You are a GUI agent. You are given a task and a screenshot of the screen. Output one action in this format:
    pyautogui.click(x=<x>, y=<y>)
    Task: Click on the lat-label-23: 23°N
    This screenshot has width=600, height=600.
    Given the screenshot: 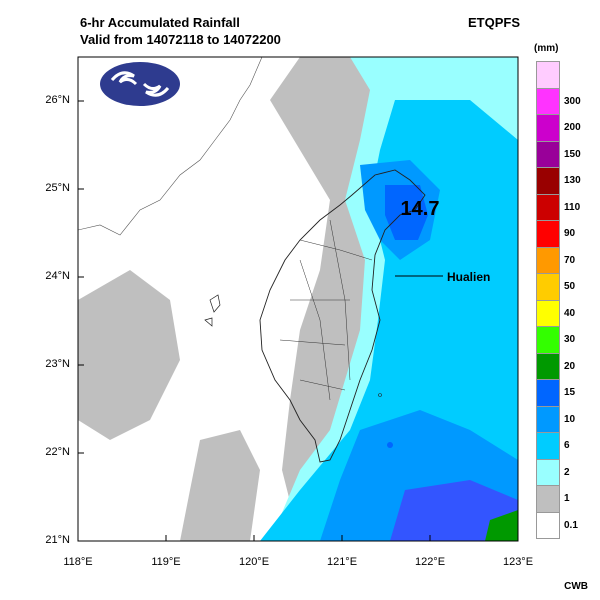 What is the action you would take?
    pyautogui.click(x=57, y=364)
    